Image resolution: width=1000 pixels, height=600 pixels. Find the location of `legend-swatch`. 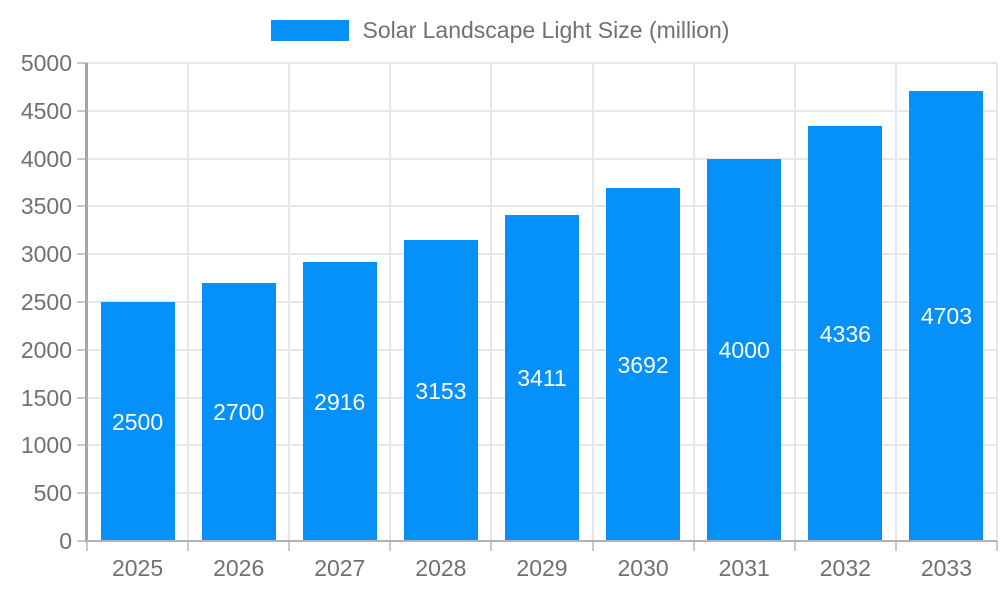

legend-swatch is located at coordinates (309, 30).